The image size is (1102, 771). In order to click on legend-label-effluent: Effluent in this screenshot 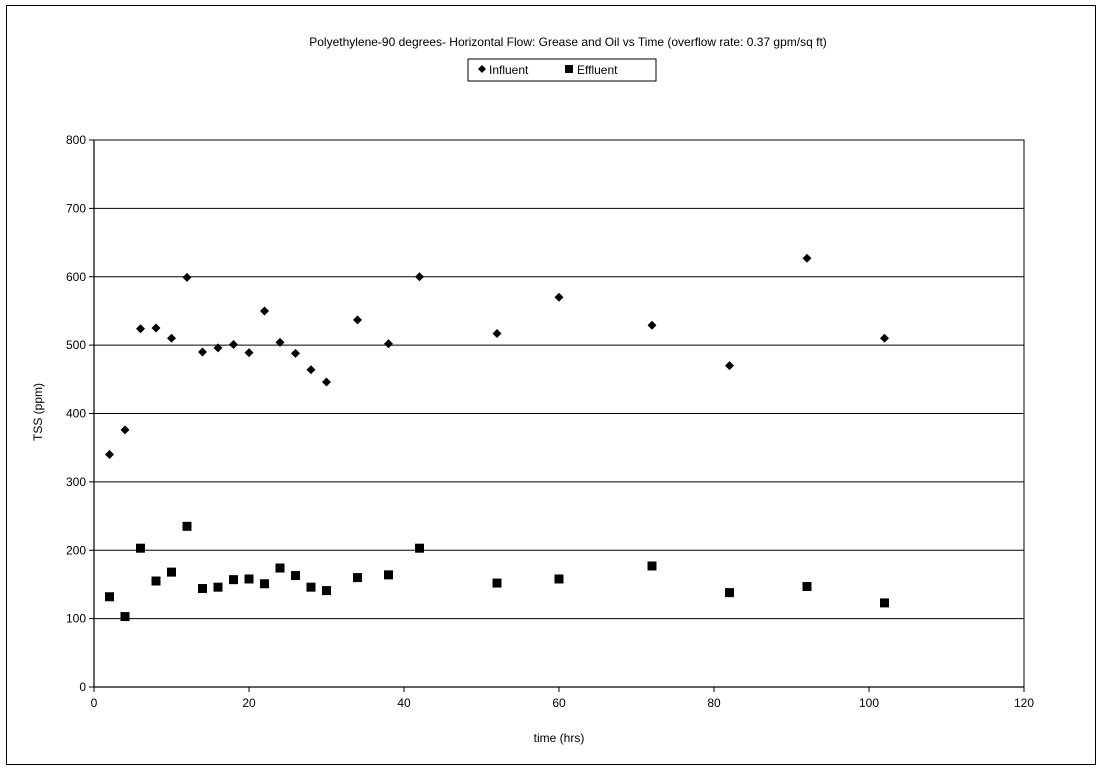, I will do `click(597, 70)`.